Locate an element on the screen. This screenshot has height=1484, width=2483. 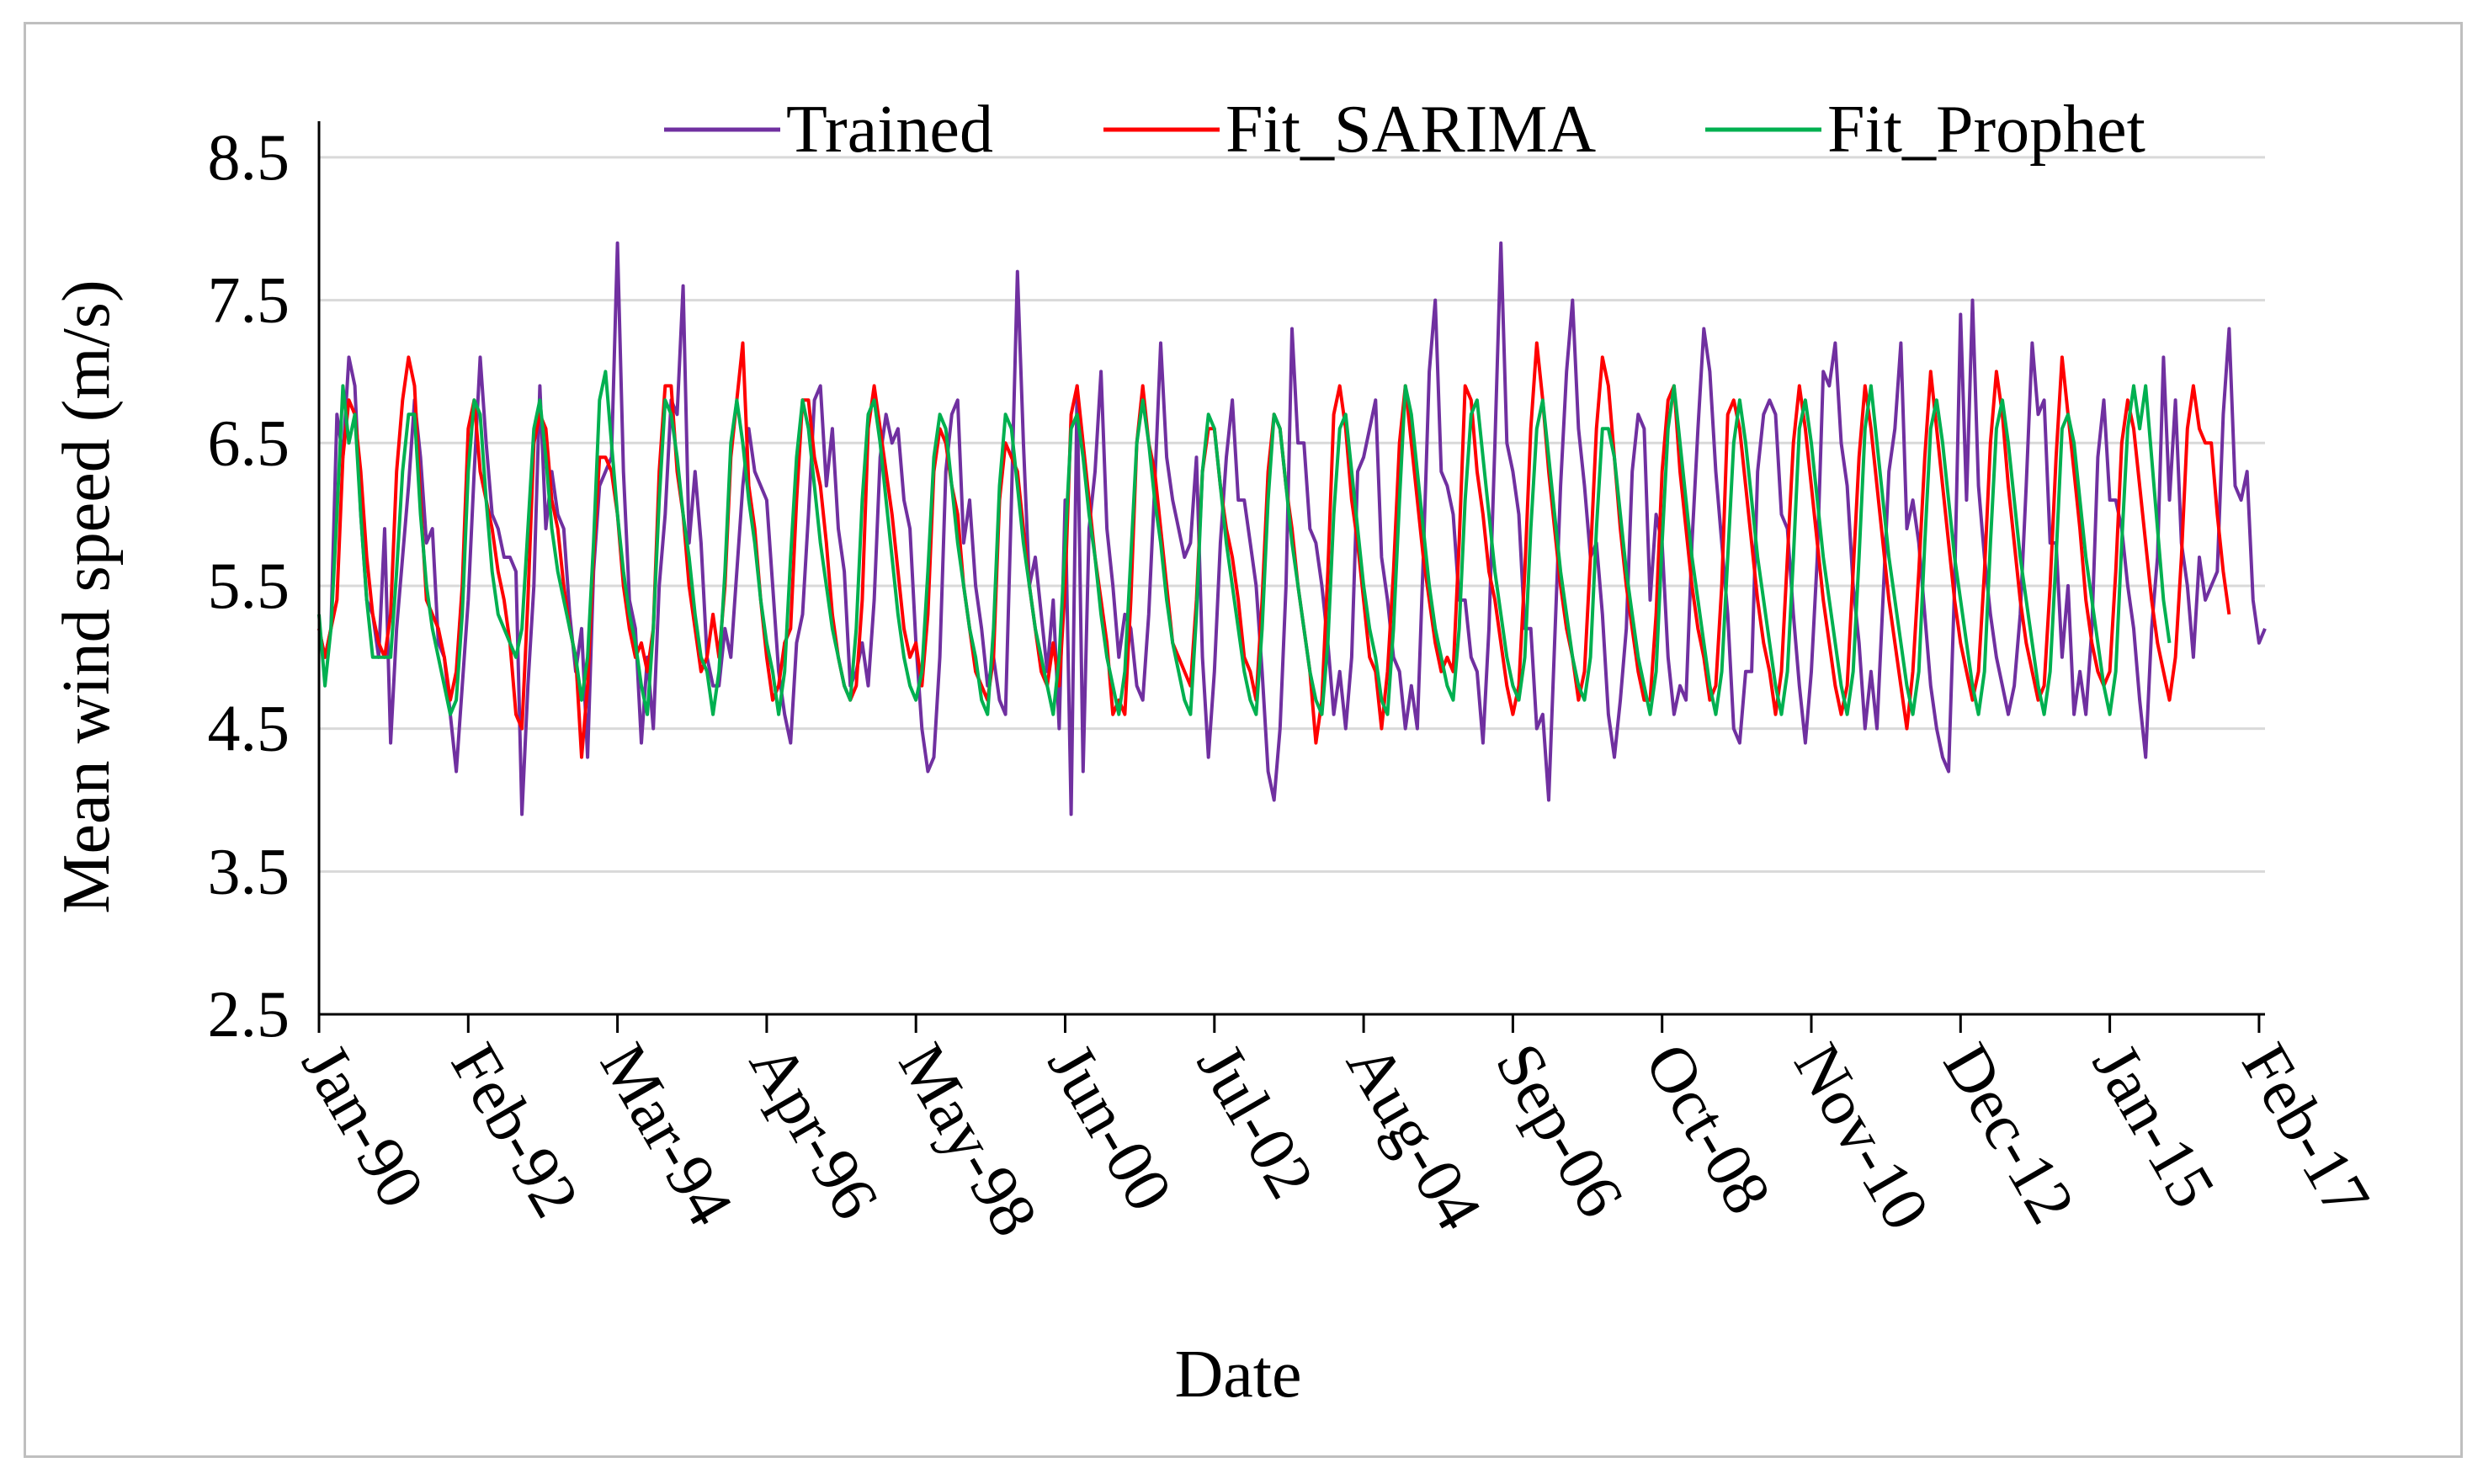
x-tick-label: Mar-94 is located at coordinates (667, 1134).